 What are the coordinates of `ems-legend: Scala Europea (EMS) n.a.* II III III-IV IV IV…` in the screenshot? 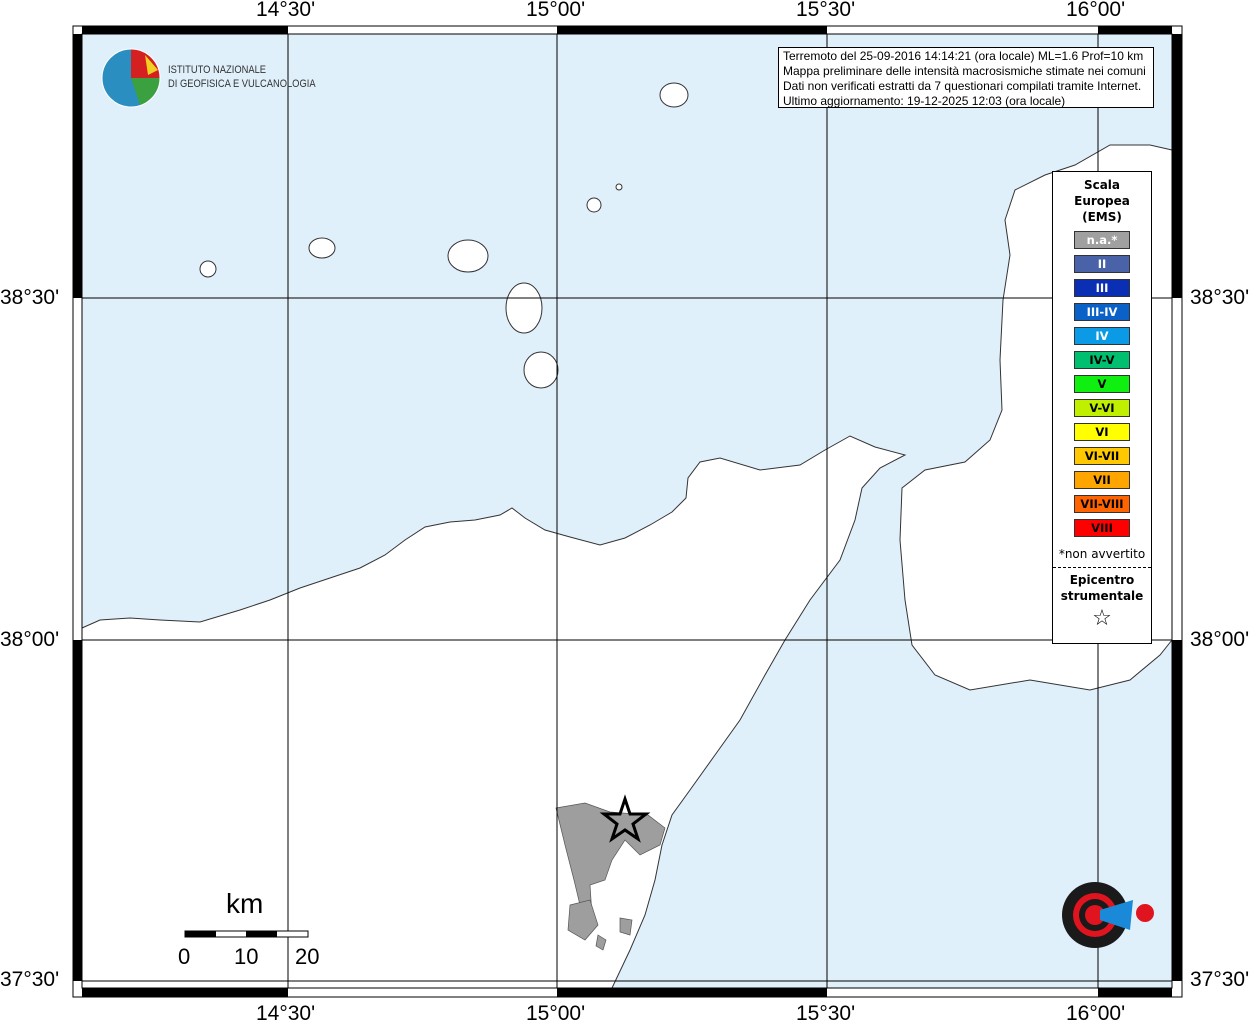 It's located at (1102, 407).